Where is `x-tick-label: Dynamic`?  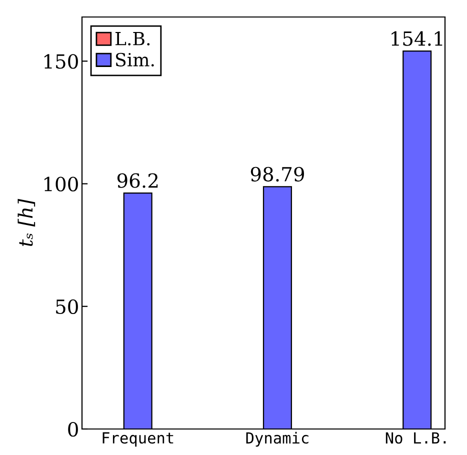
x-tick-label: Dynamic is located at coordinates (277, 439).